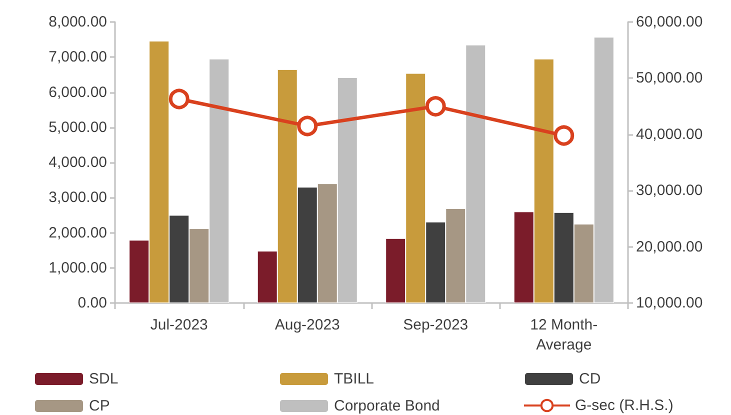  What do you see at coordinates (77, 197) in the screenshot?
I see `y-tick-label: 3,000.00` at bounding box center [77, 197].